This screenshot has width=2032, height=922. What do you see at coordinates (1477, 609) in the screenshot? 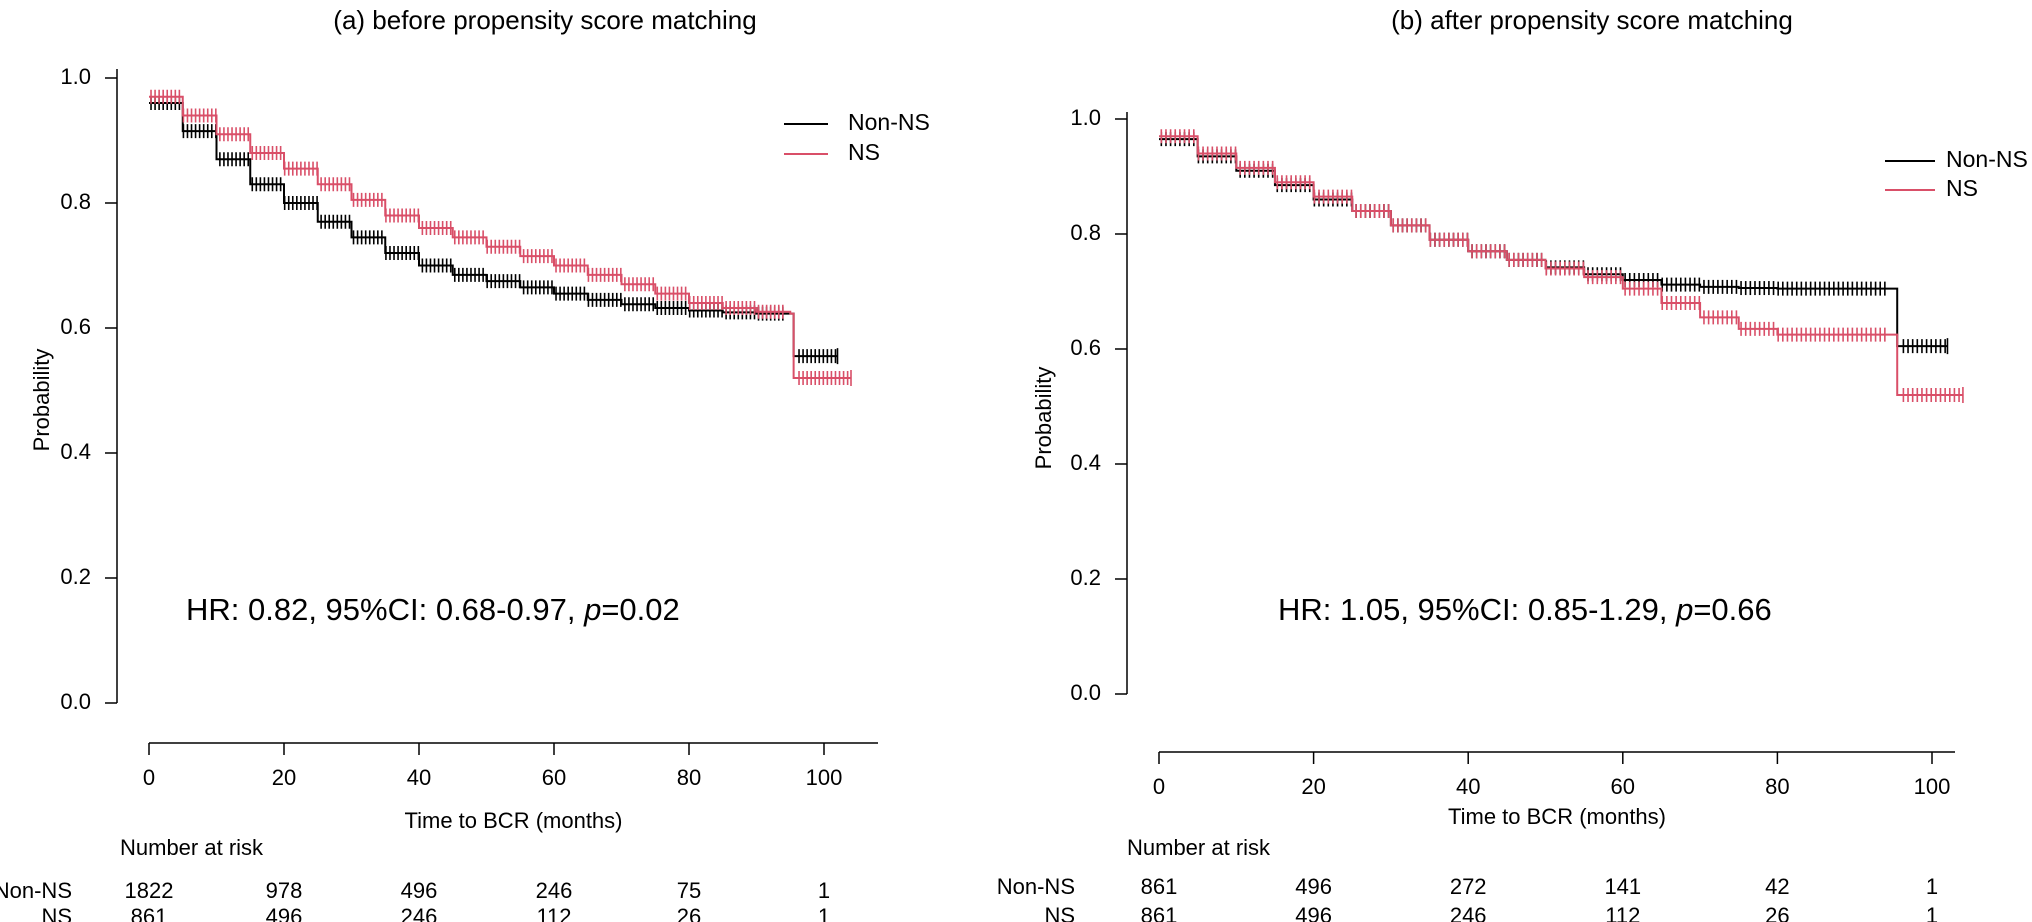
I see `hr-prefix: HR: 1.05, 95%CI: 0.85-1.29,` at bounding box center [1477, 609].